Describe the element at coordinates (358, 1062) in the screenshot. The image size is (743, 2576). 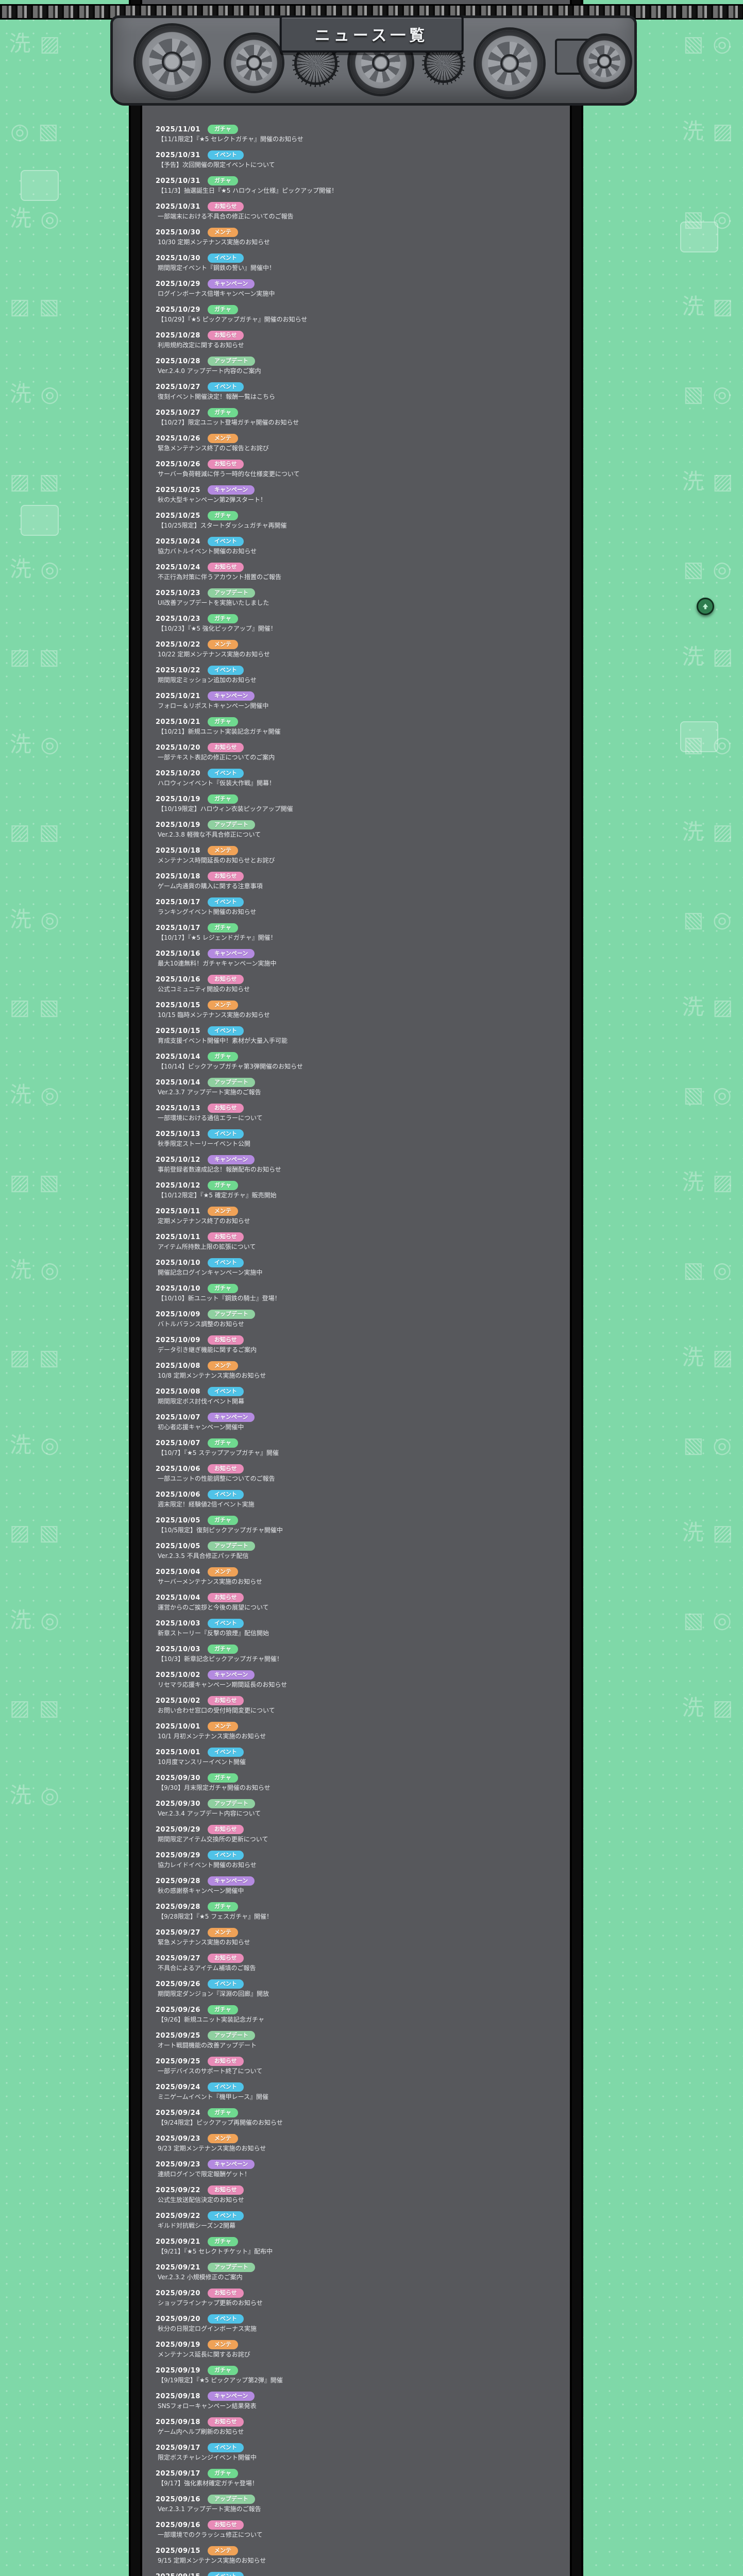
I see `news-row: 2025/10/14 ガチャ 【10/14】ピックアップガチャ第3弾開催のお知らせ` at that location.